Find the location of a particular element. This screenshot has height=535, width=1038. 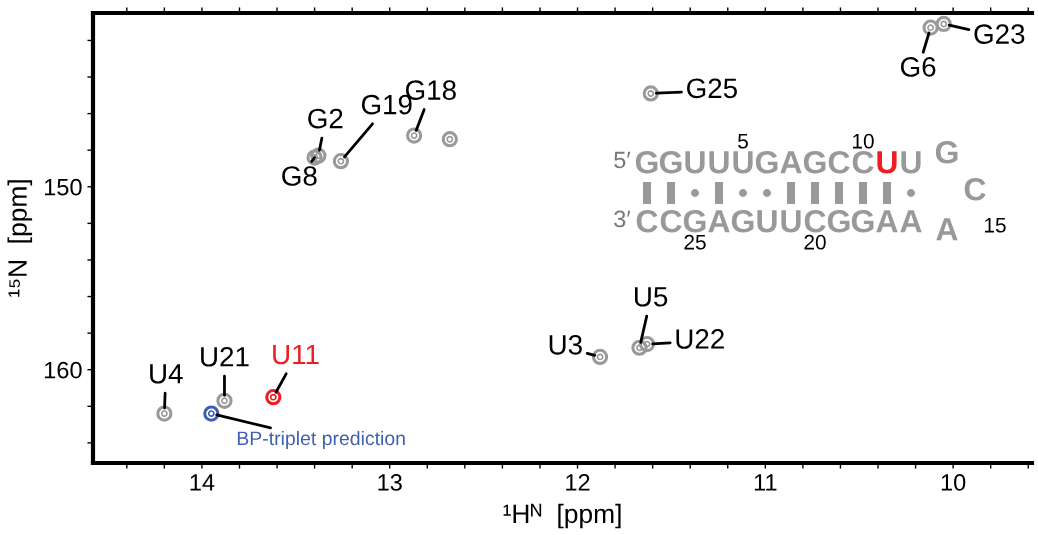

y-tick-label: 150 is located at coordinates (63, 187).